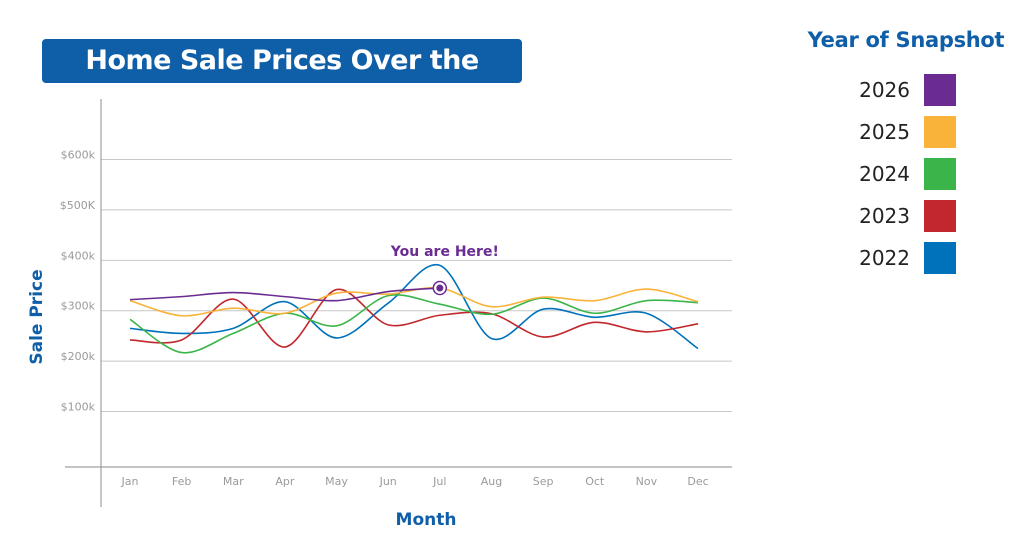  I want to click on y-tick-label: $500K, so click(78, 205).